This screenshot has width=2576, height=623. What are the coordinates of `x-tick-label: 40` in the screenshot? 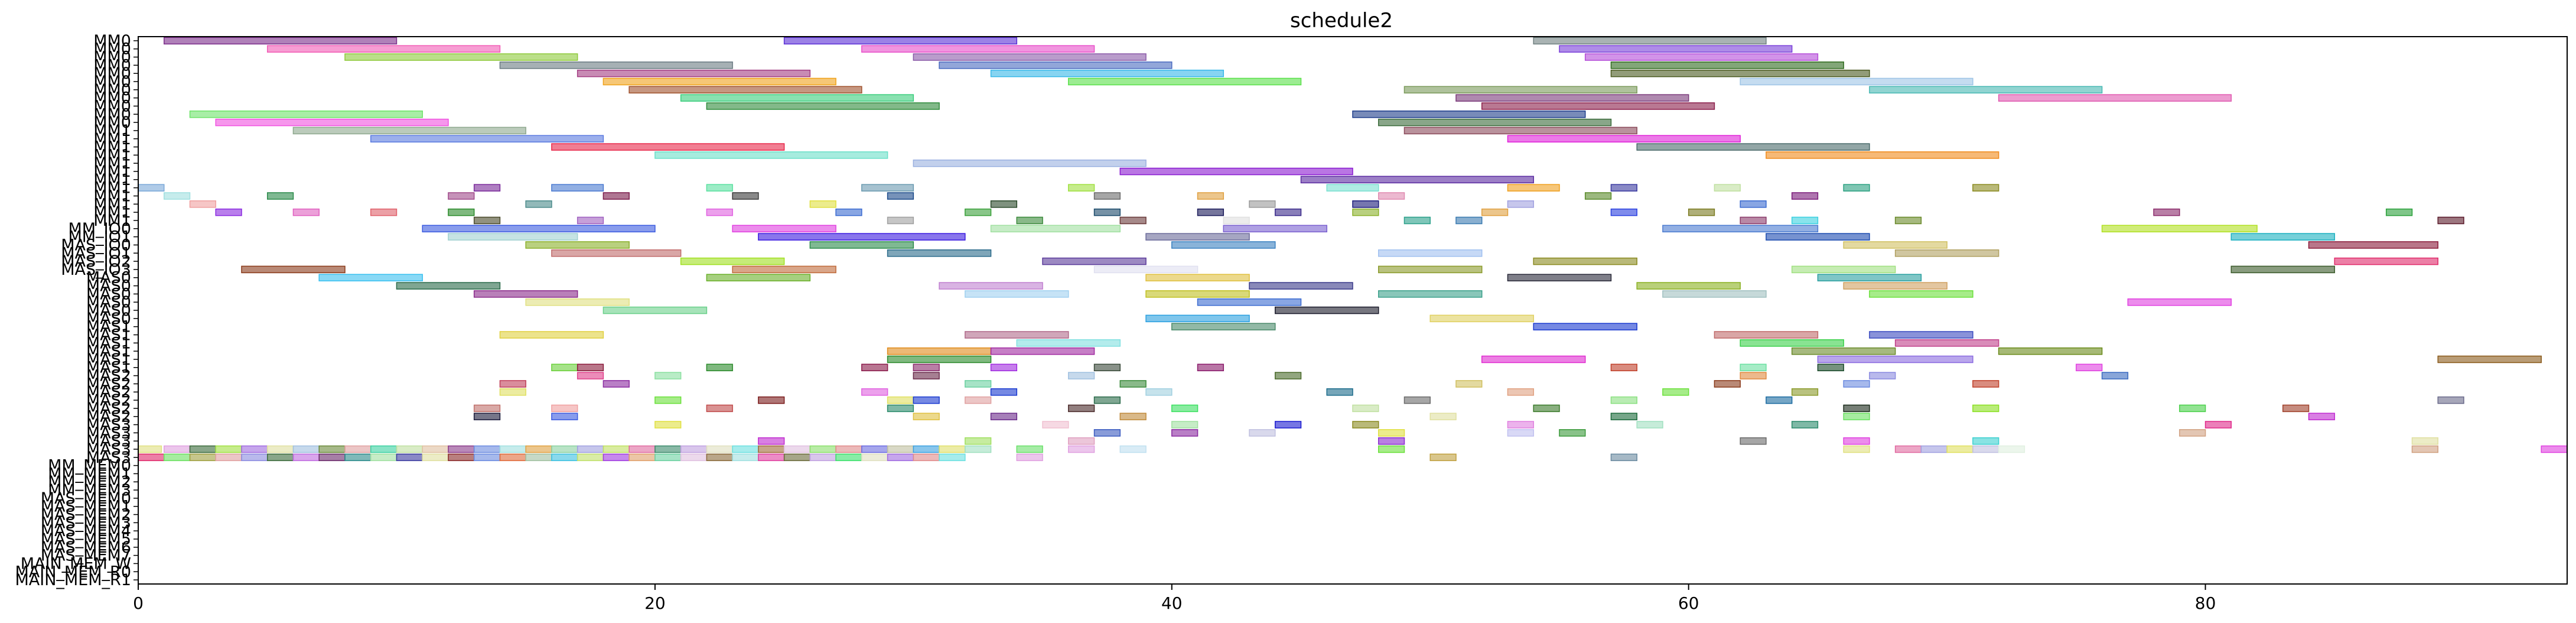 It's located at (1172, 603).